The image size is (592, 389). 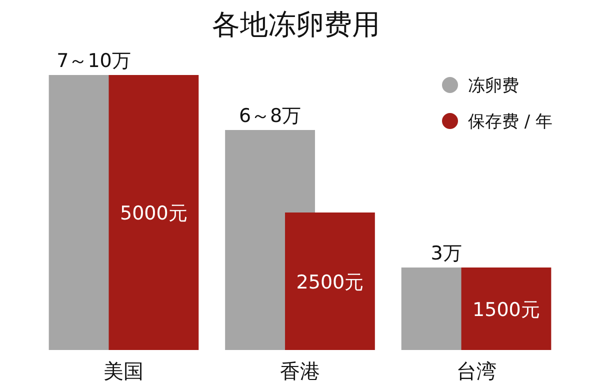 I want to click on legend-label: 保存费 / 年, so click(x=510, y=122).